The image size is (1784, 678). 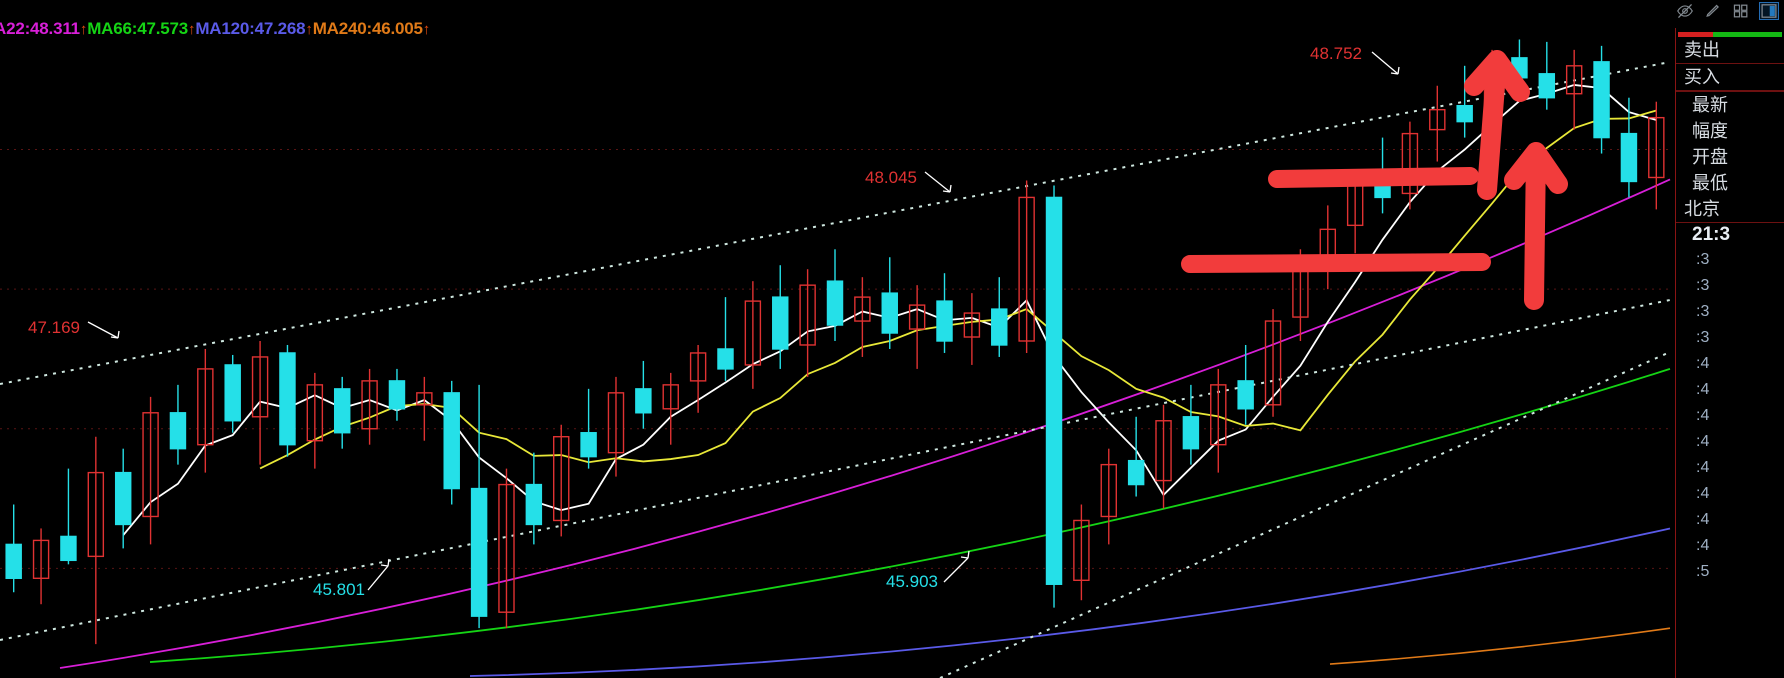 What do you see at coordinates (1703, 311) in the screenshot?
I see `quote-tick-2: :3` at bounding box center [1703, 311].